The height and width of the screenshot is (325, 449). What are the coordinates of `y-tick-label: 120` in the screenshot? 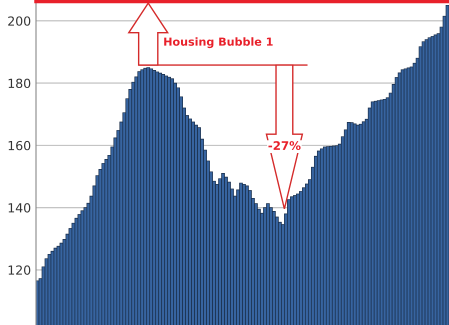 It's located at (19, 270).